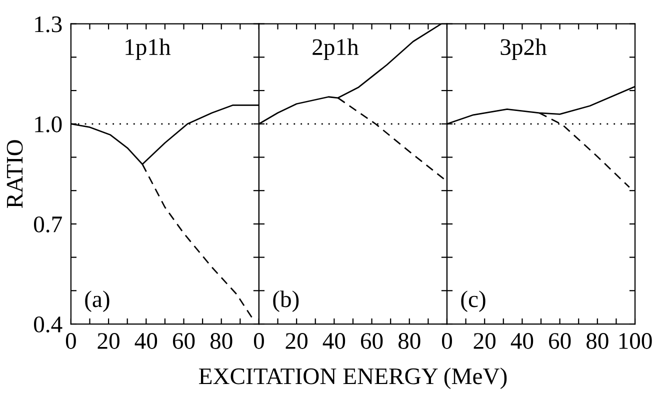 The width and height of the screenshot is (663, 404). I want to click on x-axis-title: EXCITATION ENERGY (MeV), so click(352, 379).